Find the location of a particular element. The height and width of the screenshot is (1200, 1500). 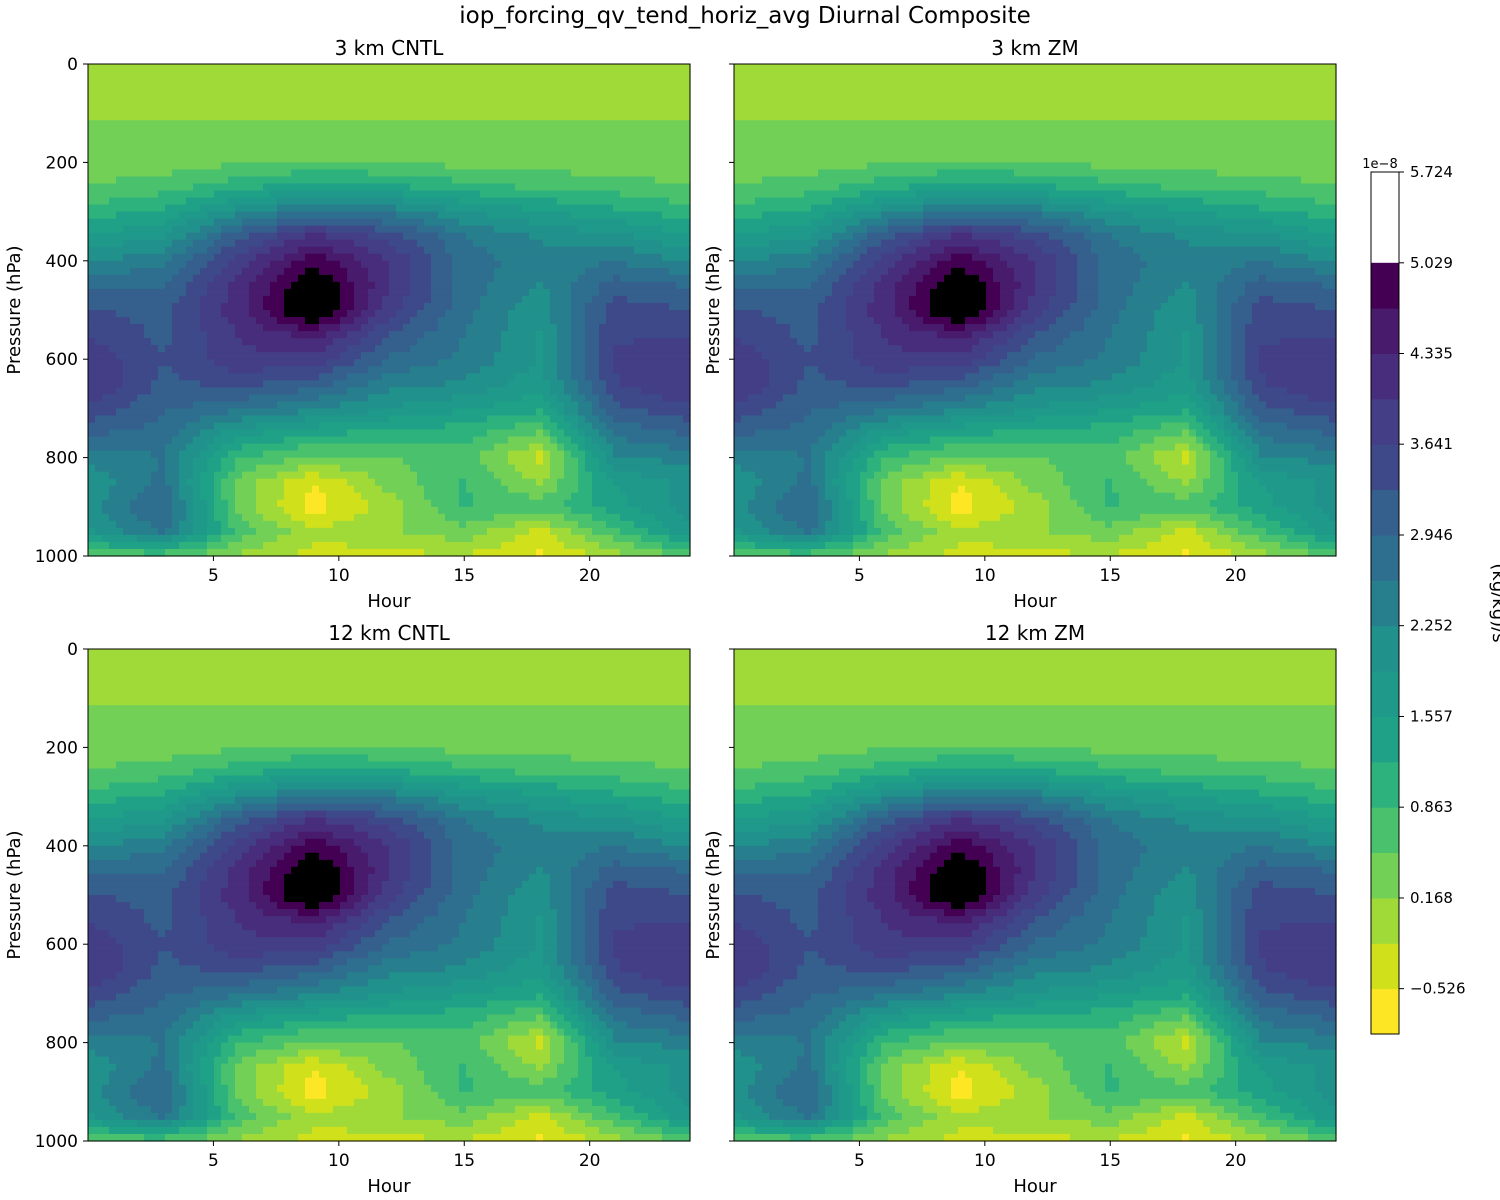

x-tick-label: 15 is located at coordinates (1110, 1161).